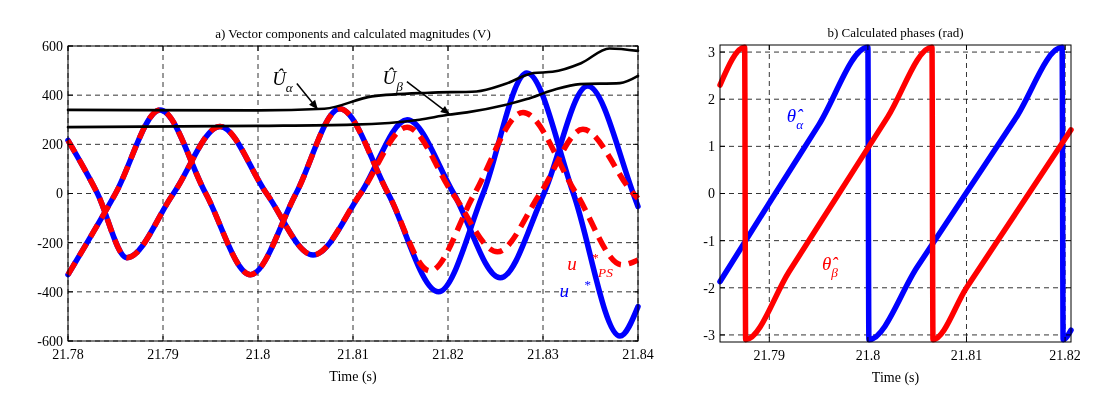 Image resolution: width=1100 pixels, height=401 pixels. I want to click on y-tick-label: -200, so click(50, 243).